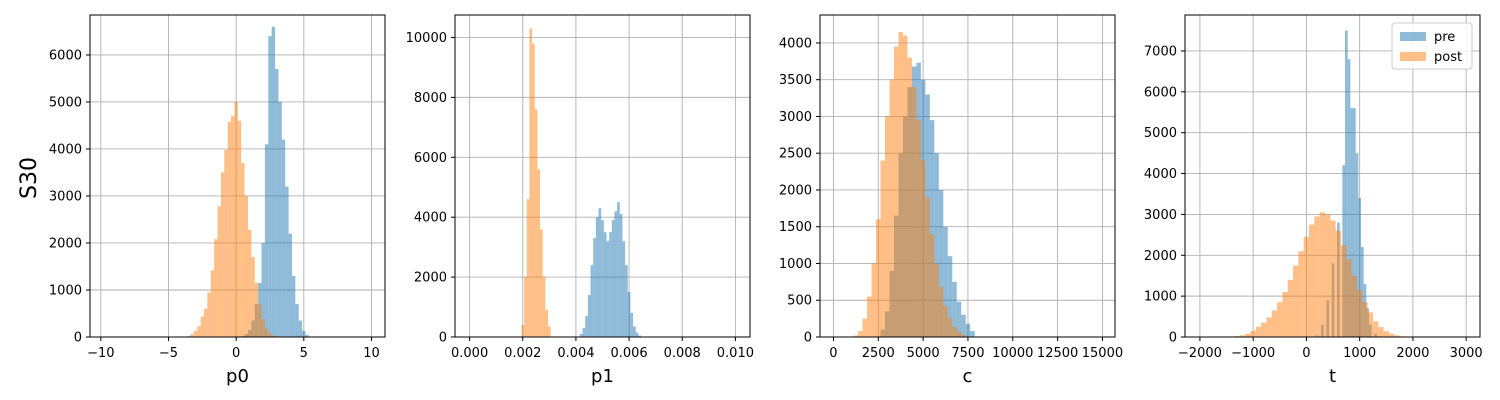 The image size is (1500, 400). What do you see at coordinates (1413, 56) in the screenshot?
I see `legend-swatch-post` at bounding box center [1413, 56].